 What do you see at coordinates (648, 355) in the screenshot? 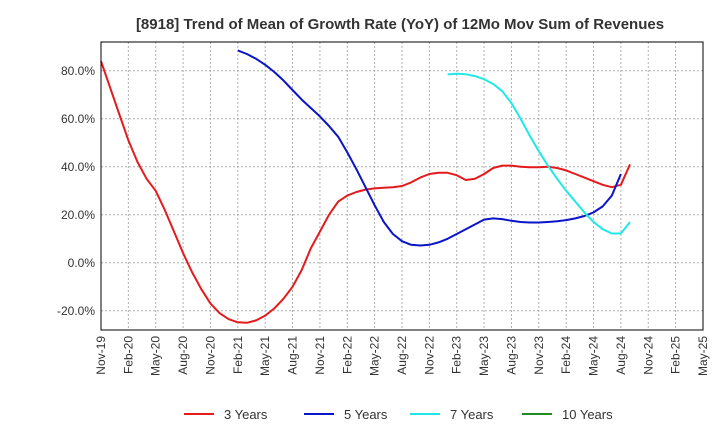
I see `x-tick-label: Nov-24` at bounding box center [648, 355].